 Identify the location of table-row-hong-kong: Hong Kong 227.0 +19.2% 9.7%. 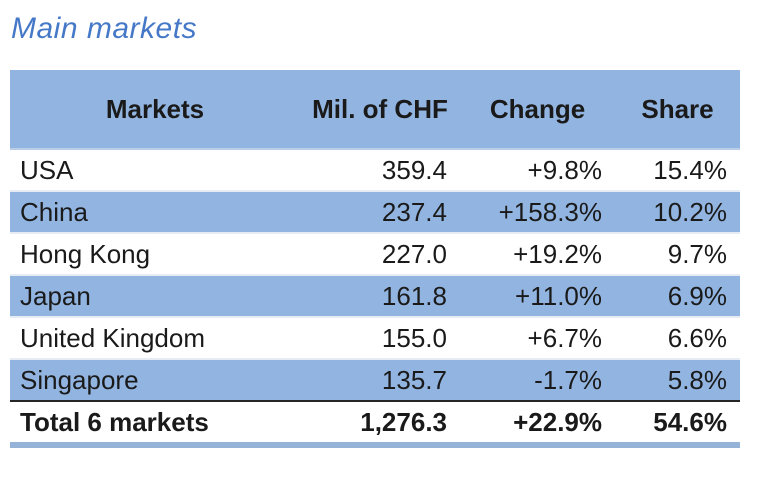
(375, 253).